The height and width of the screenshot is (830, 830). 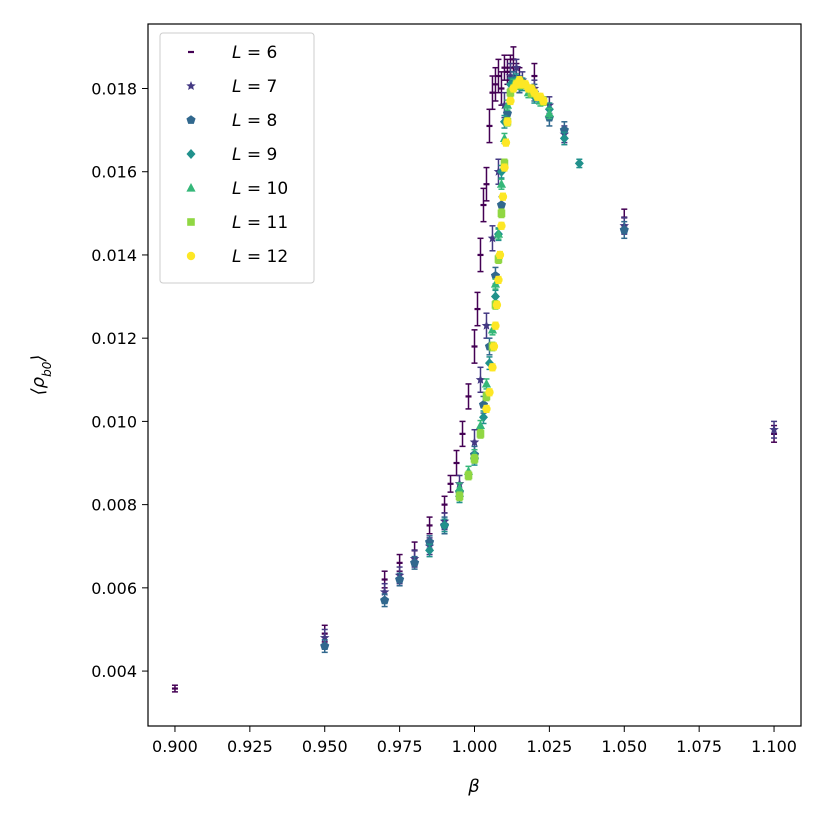 What do you see at coordinates (260, 223) in the screenshot?
I see `legend-label: L = 11` at bounding box center [260, 223].